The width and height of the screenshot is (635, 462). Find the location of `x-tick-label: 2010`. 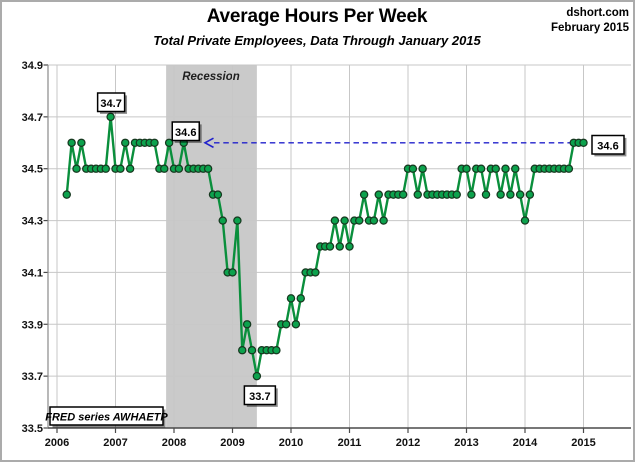

x-tick-label: 2010 is located at coordinates (291, 443).